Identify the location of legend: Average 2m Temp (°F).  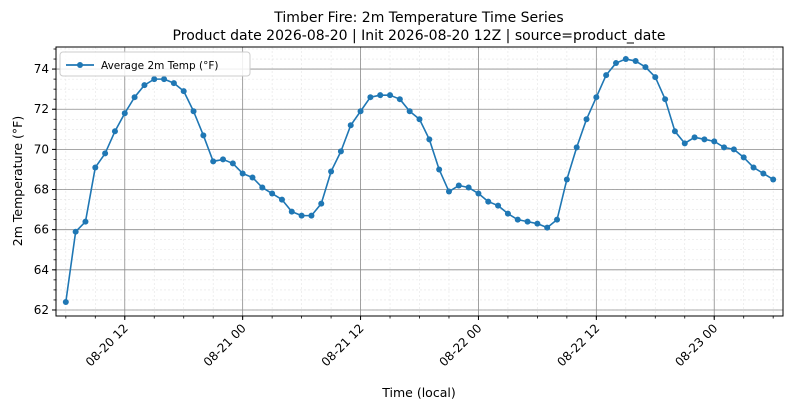
(155, 64).